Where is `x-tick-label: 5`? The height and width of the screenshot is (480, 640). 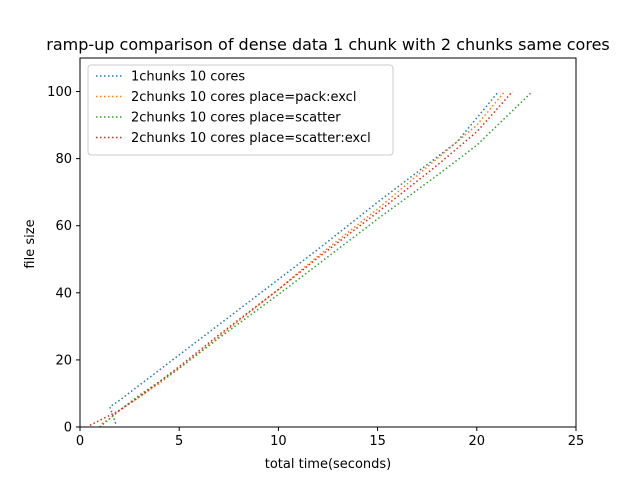
x-tick-label: 5 is located at coordinates (179, 441).